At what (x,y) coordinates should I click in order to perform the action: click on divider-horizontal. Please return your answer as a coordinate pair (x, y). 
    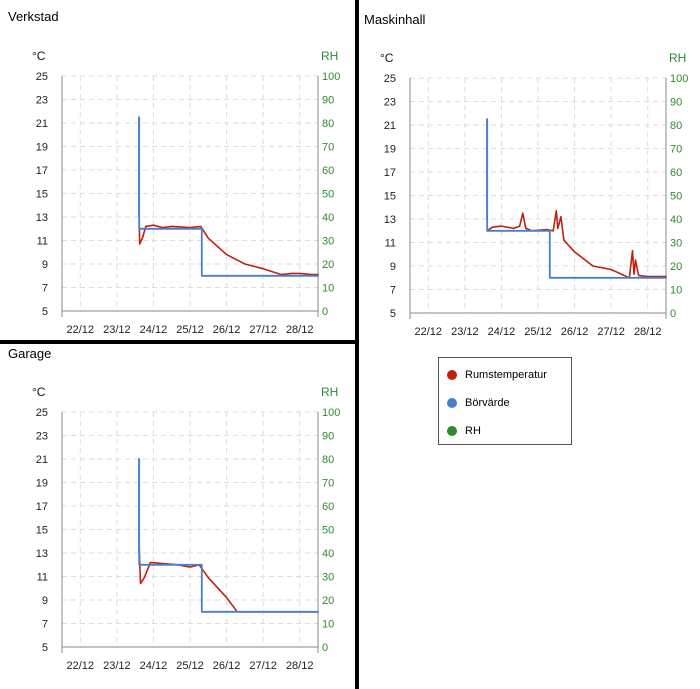
    Looking at the image, I should click on (178, 342).